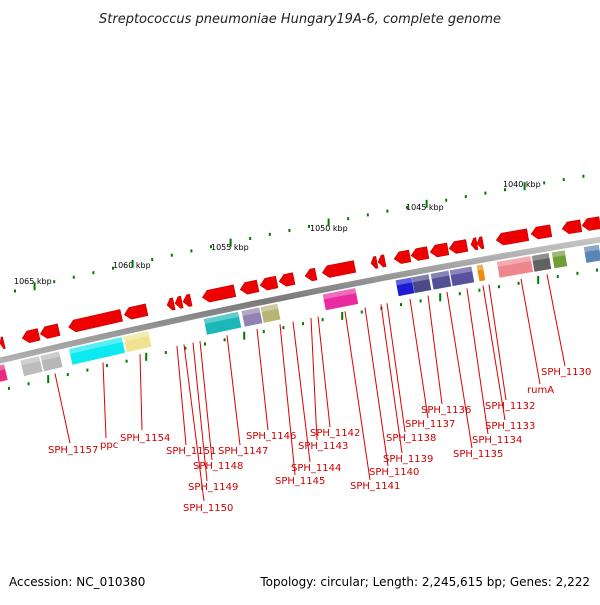 Image resolution: width=600 pixels, height=605 pixels. Describe the element at coordinates (478, 454) in the screenshot. I see `gene-label-sph1135: SPH_1135` at that location.